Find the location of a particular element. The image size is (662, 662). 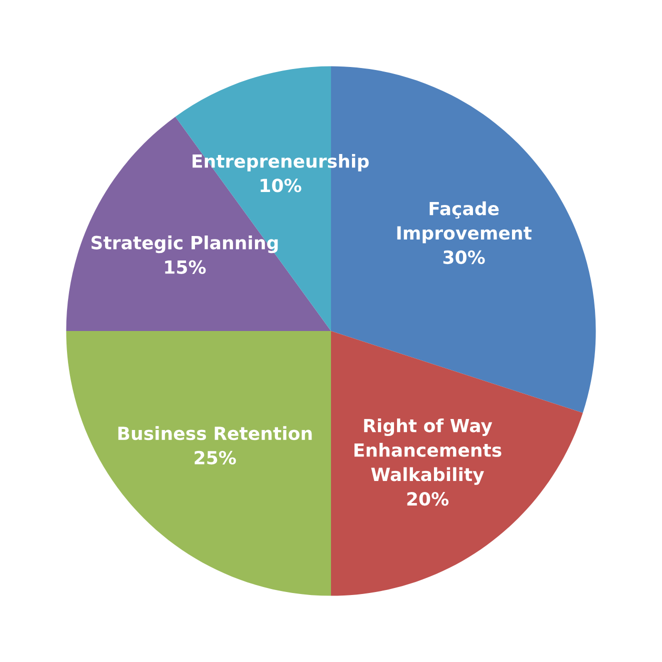

data-label: 15% is located at coordinates (185, 267).